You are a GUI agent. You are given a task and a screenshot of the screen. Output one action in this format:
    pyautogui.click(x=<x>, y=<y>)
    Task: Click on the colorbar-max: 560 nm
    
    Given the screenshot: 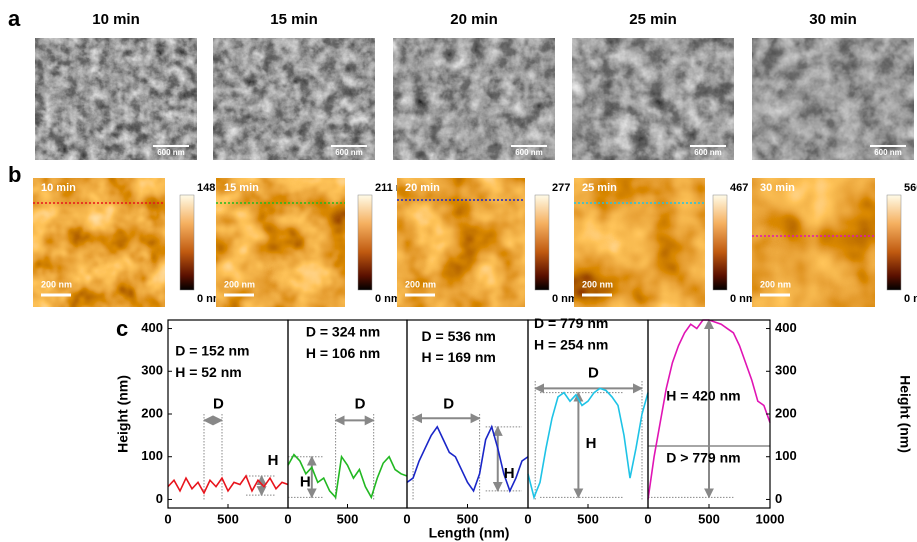 What is the action you would take?
    pyautogui.click(x=910, y=188)
    